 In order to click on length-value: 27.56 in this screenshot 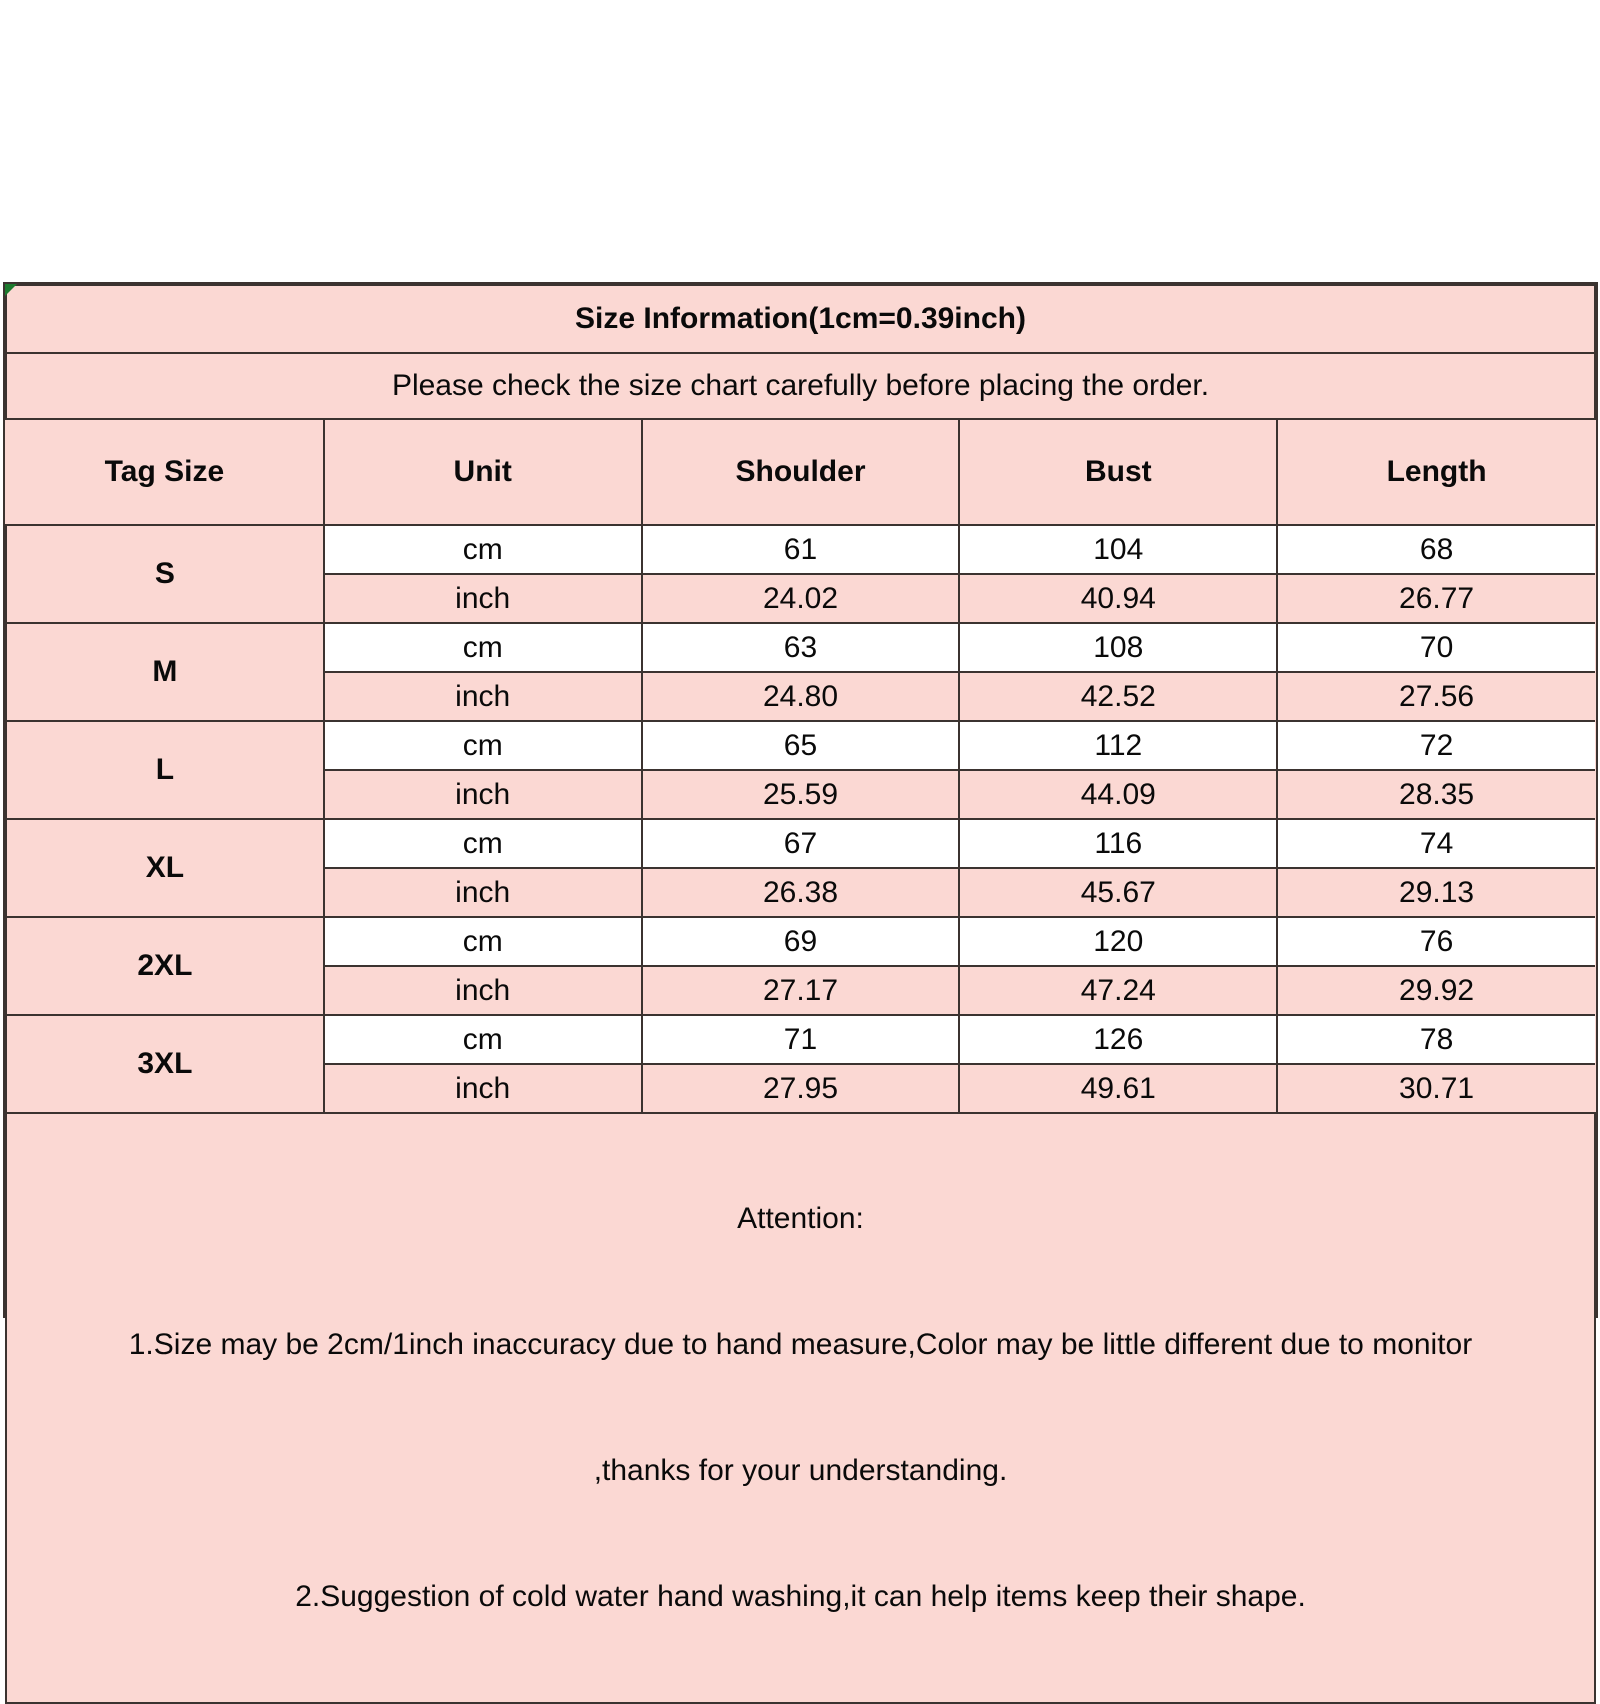, I will do `click(1435, 696)`.